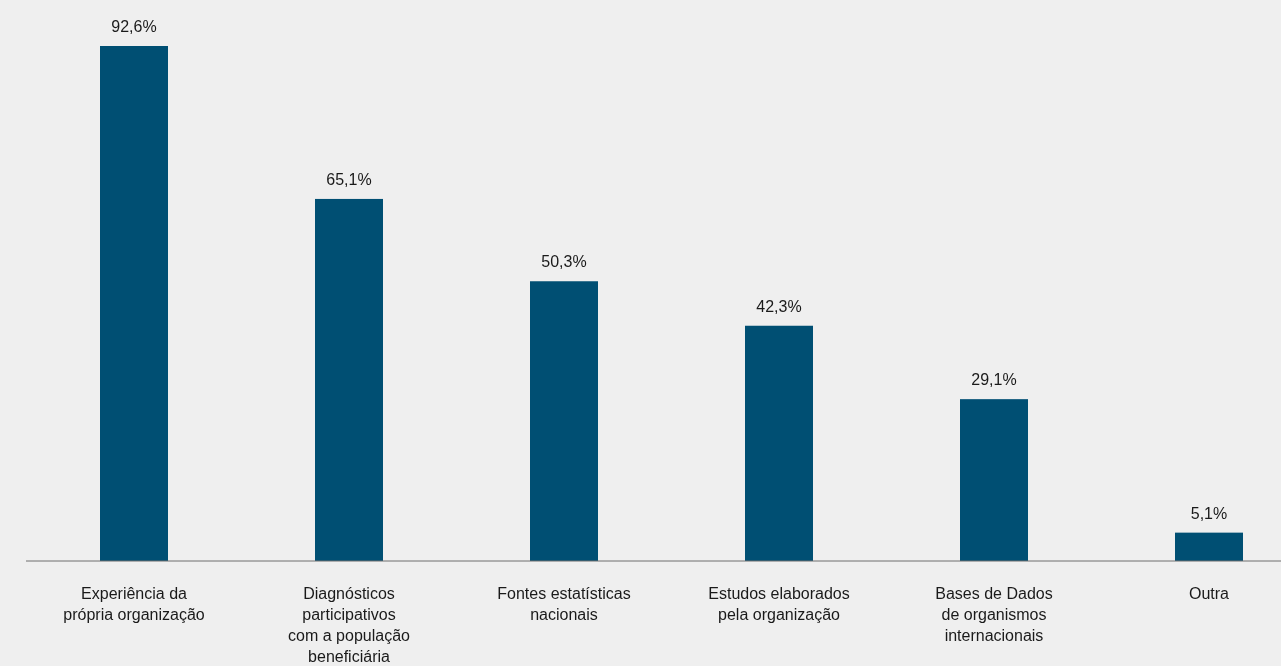 This screenshot has height=666, width=1281. Describe the element at coordinates (779, 306) in the screenshot. I see `data-label: 42,3%` at that location.